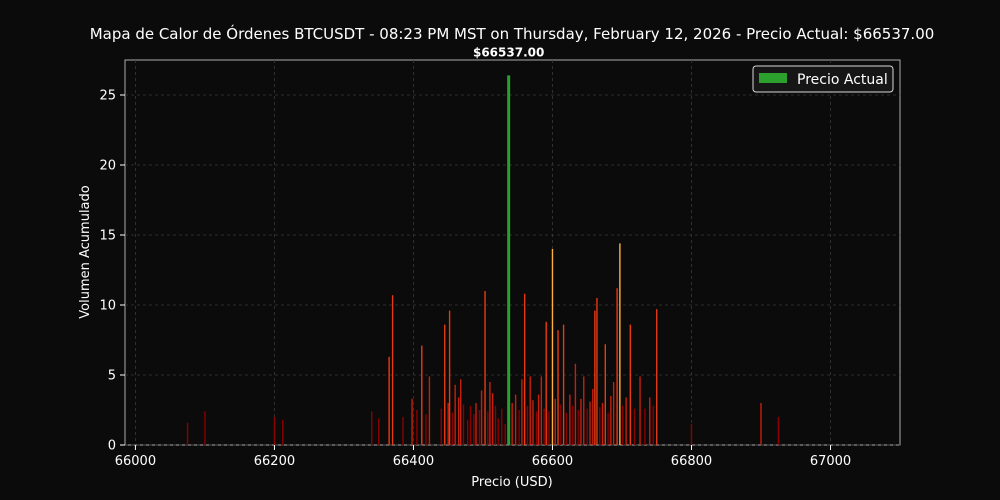  What do you see at coordinates (509, 260) in the screenshot?
I see `current-price-bar` at bounding box center [509, 260].